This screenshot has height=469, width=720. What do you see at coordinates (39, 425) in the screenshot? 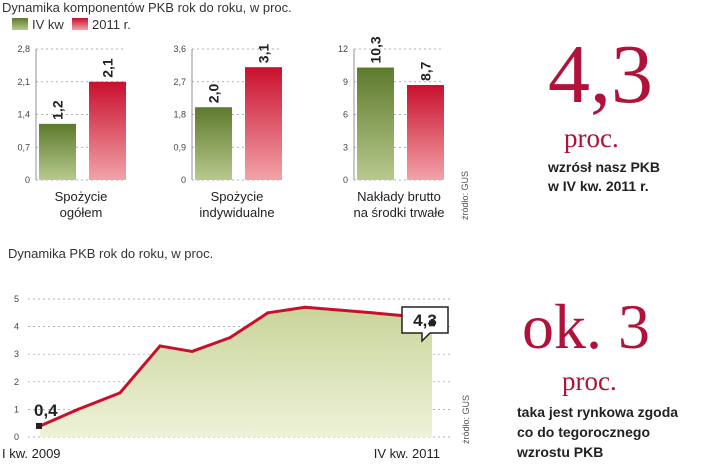
I see `first-point-marker` at bounding box center [39, 425].